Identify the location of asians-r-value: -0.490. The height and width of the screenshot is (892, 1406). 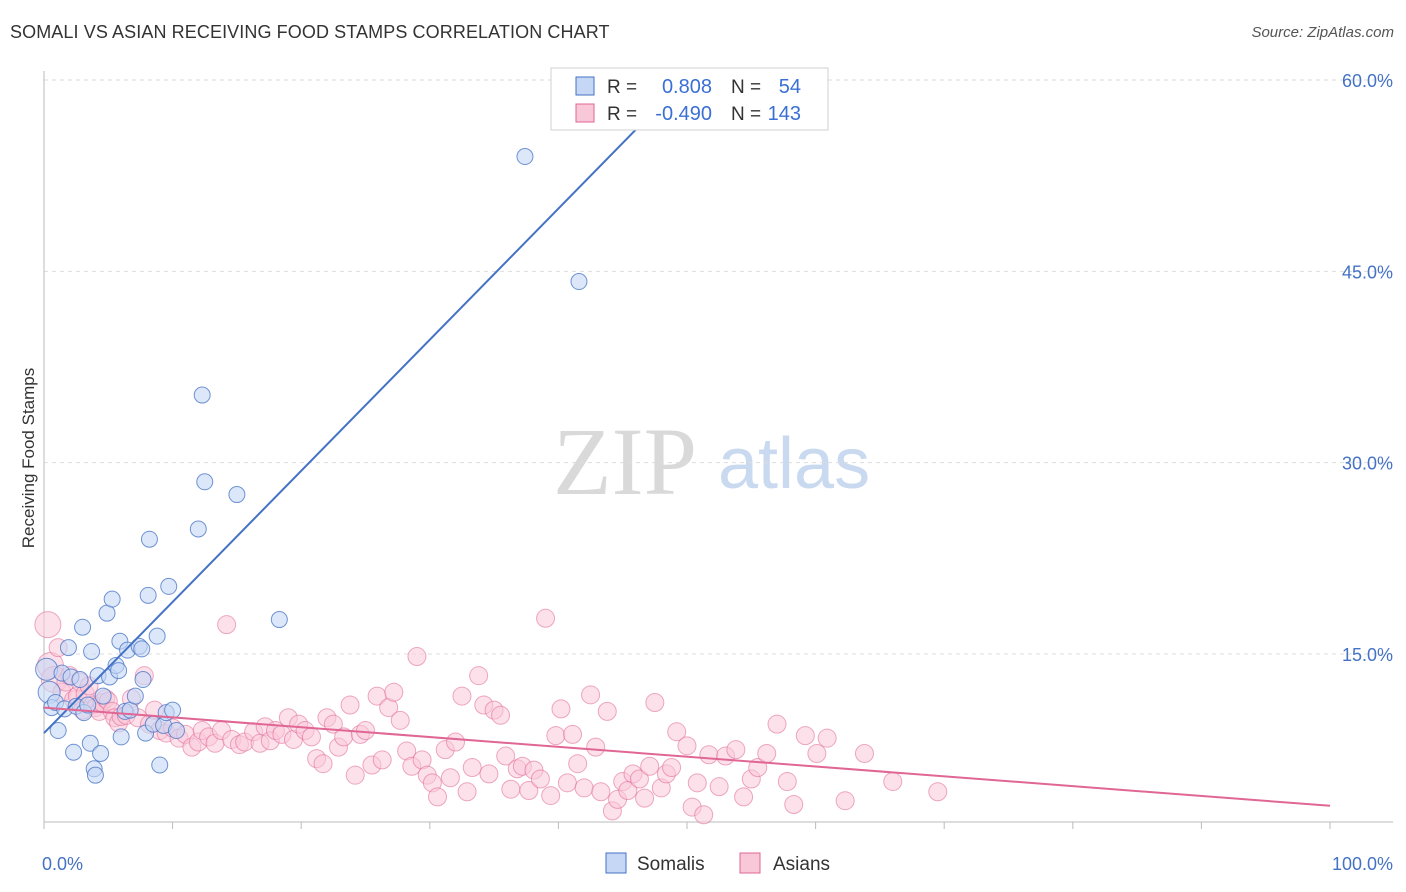
(683, 114).